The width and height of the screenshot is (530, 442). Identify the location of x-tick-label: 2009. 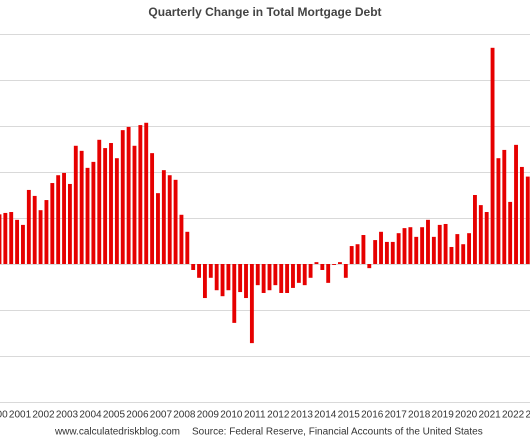
(208, 415).